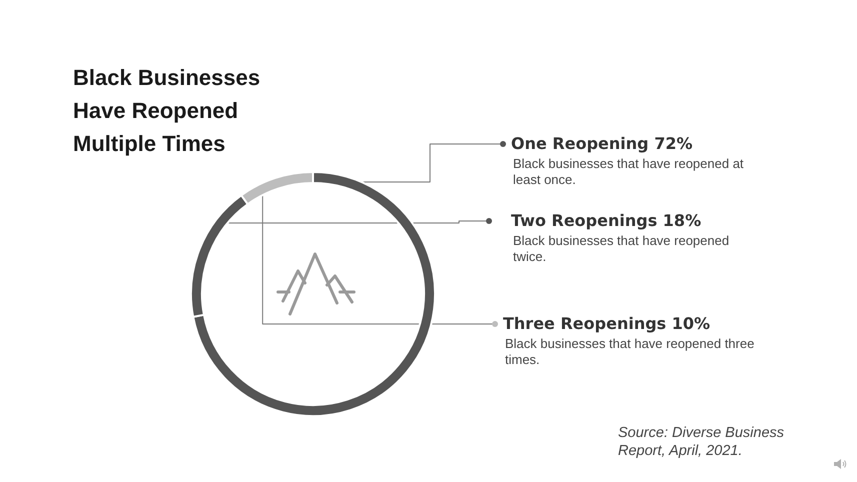 This screenshot has width=857, height=482. What do you see at coordinates (673, 143) in the screenshot?
I see `data-label: 72%` at bounding box center [673, 143].